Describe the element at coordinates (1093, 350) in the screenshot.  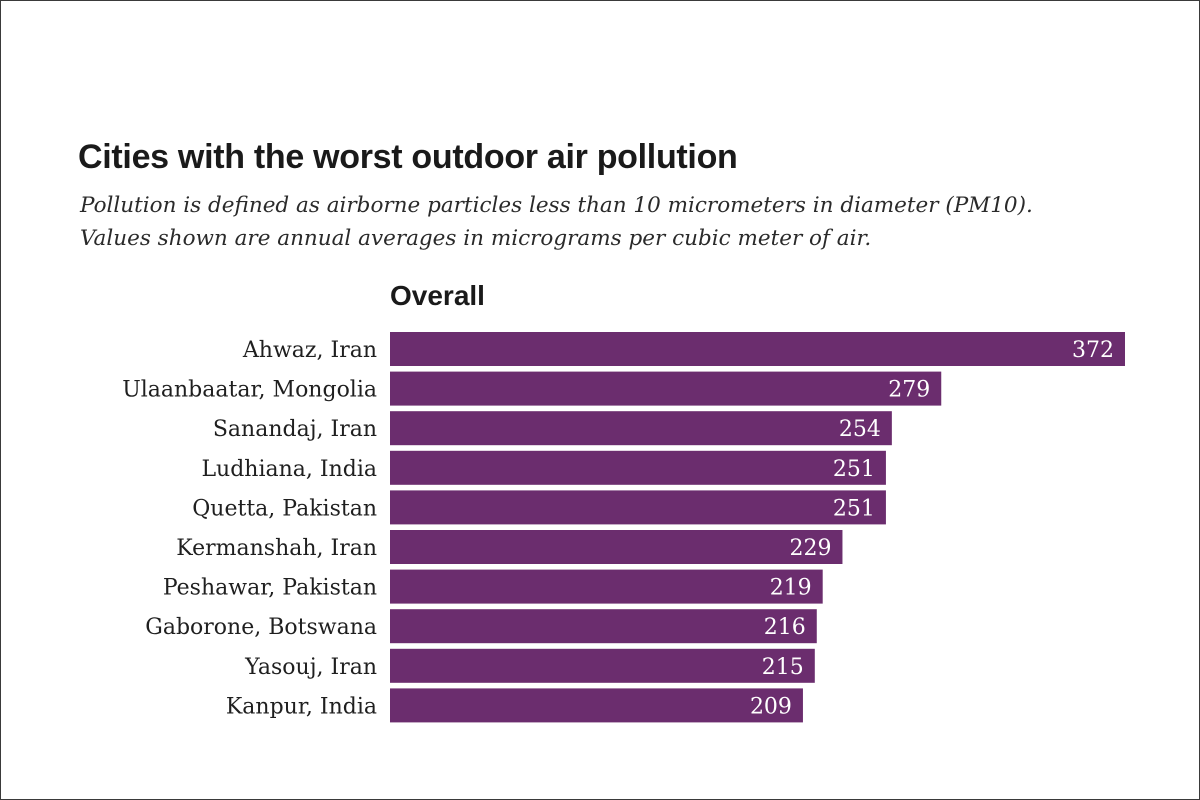
I see `value-label-0: 372` at that location.